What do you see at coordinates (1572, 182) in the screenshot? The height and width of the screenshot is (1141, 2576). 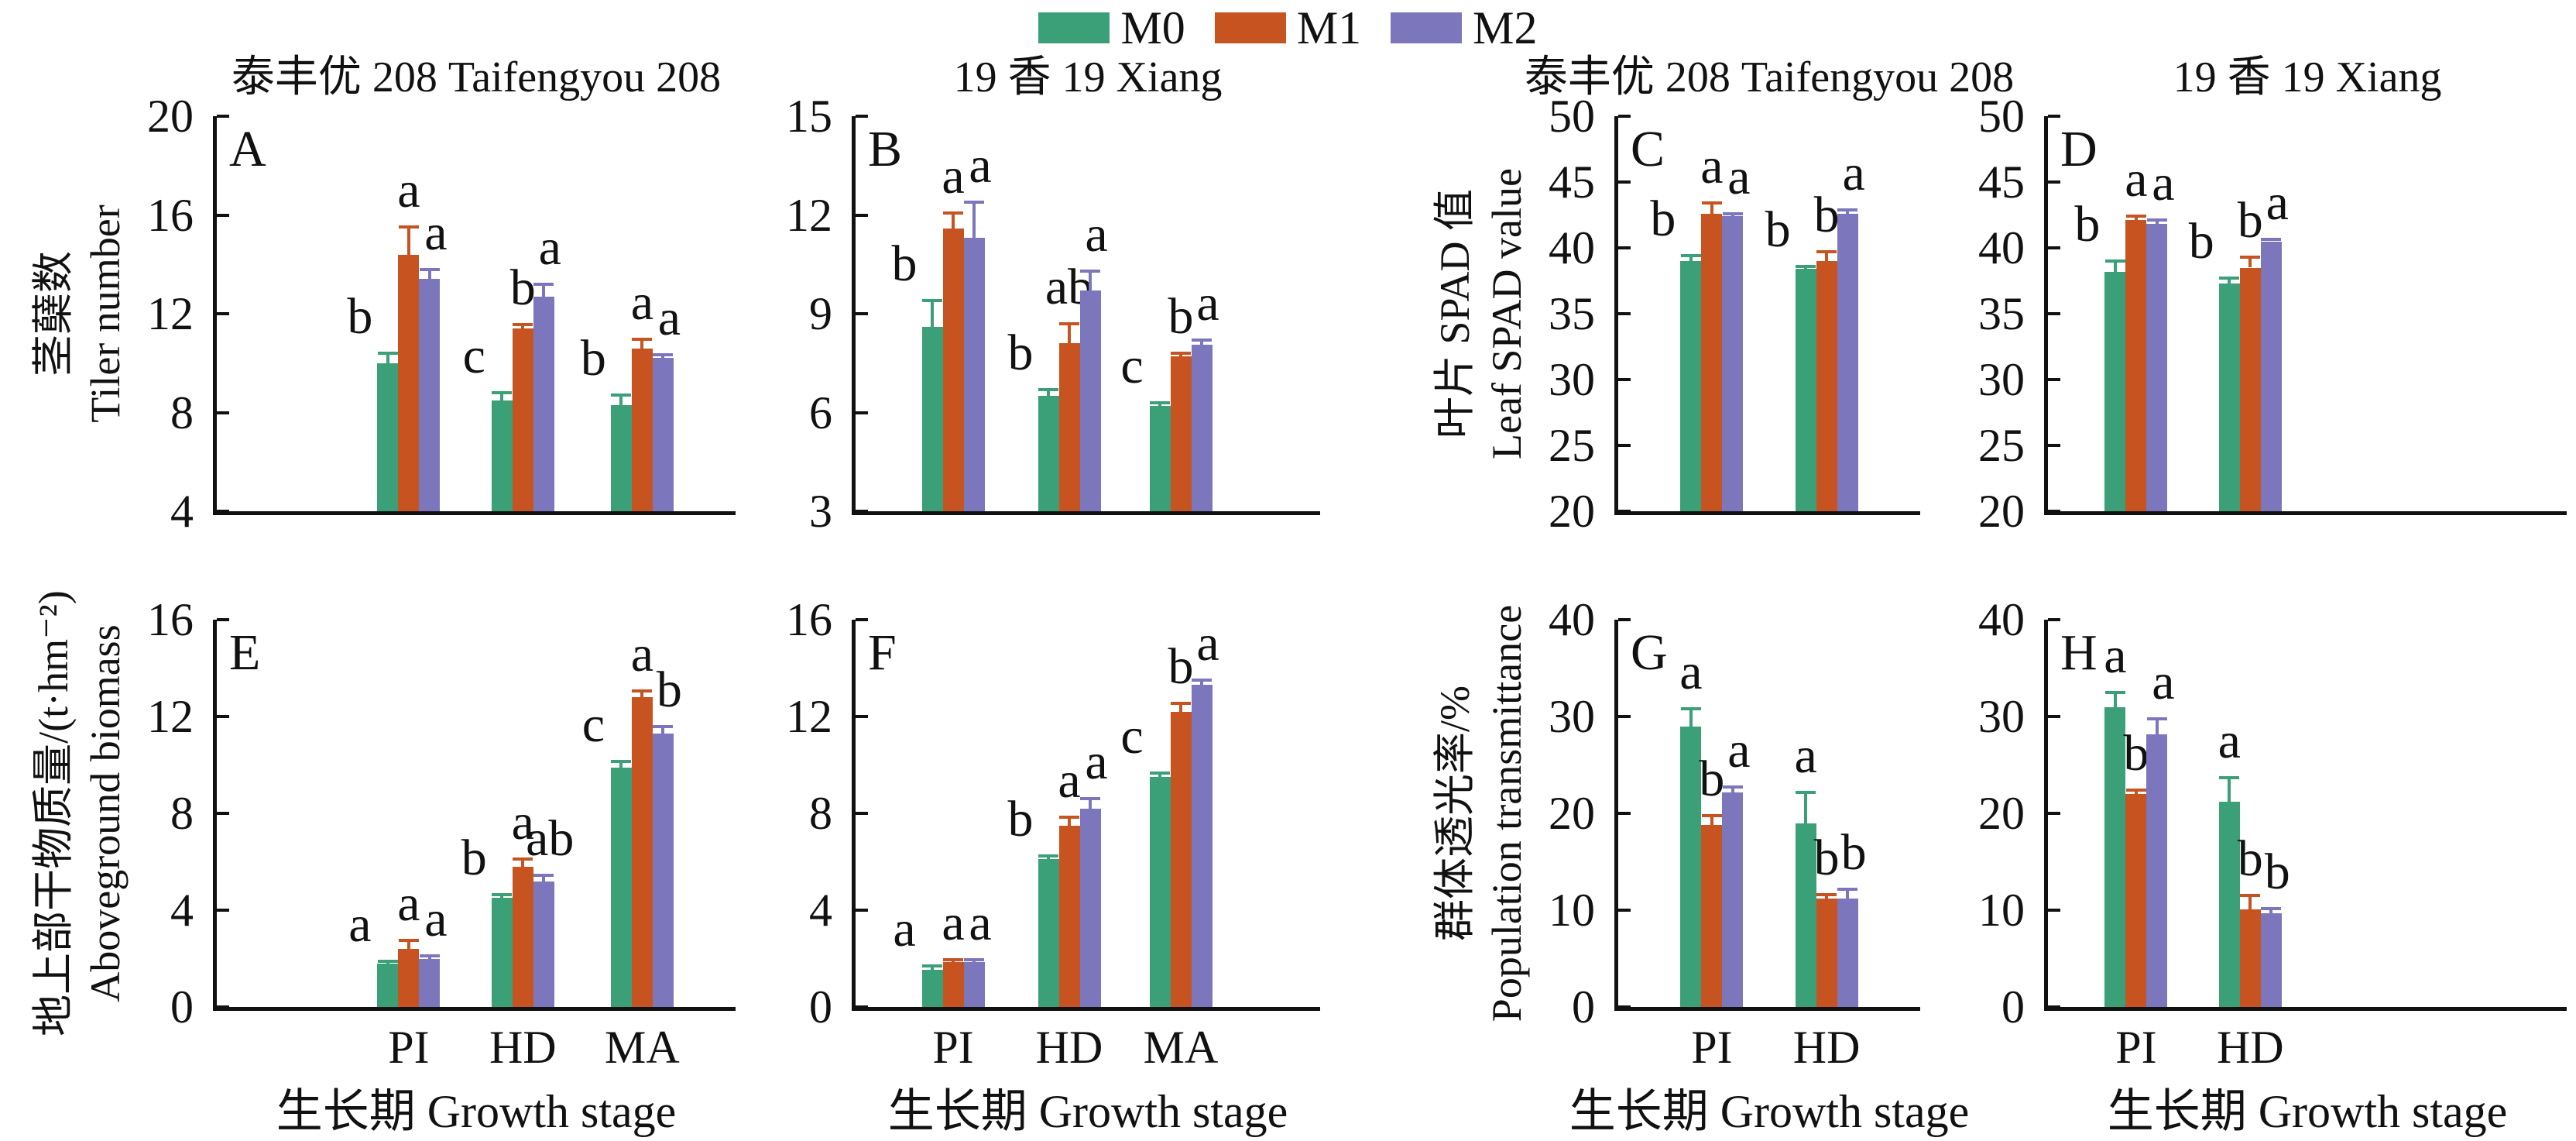 I see `panel-C-y-tick-label: 45` at bounding box center [1572, 182].